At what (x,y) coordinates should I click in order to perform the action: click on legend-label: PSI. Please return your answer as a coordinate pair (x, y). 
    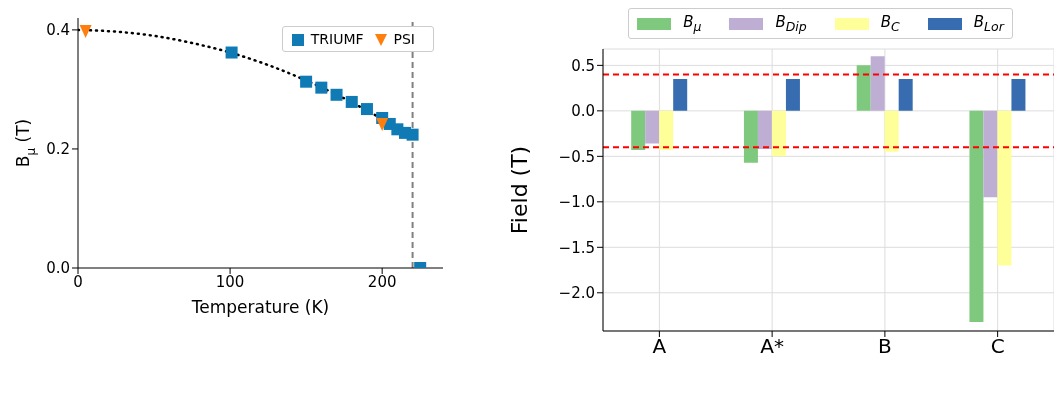
    Looking at the image, I should click on (404, 39).